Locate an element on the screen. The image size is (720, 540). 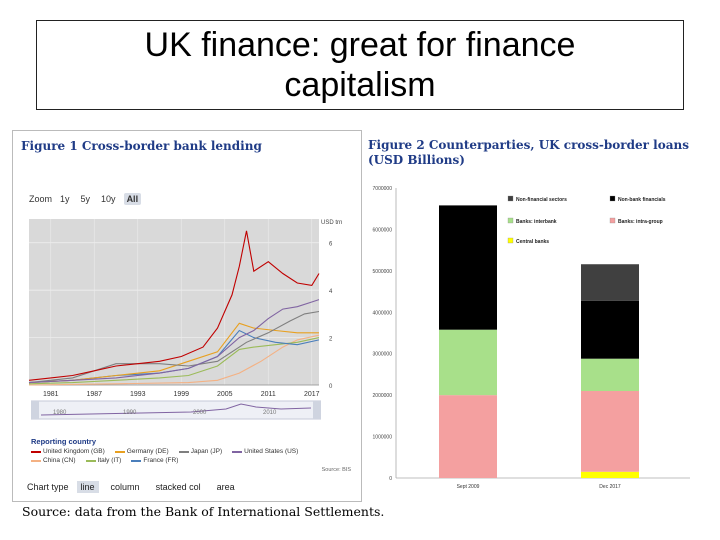
figure1-line-chart: 0 2 4 6 USD trn 1981 1987 1993 1999 2005 2011 2017 is located at coordinates (185, 308).